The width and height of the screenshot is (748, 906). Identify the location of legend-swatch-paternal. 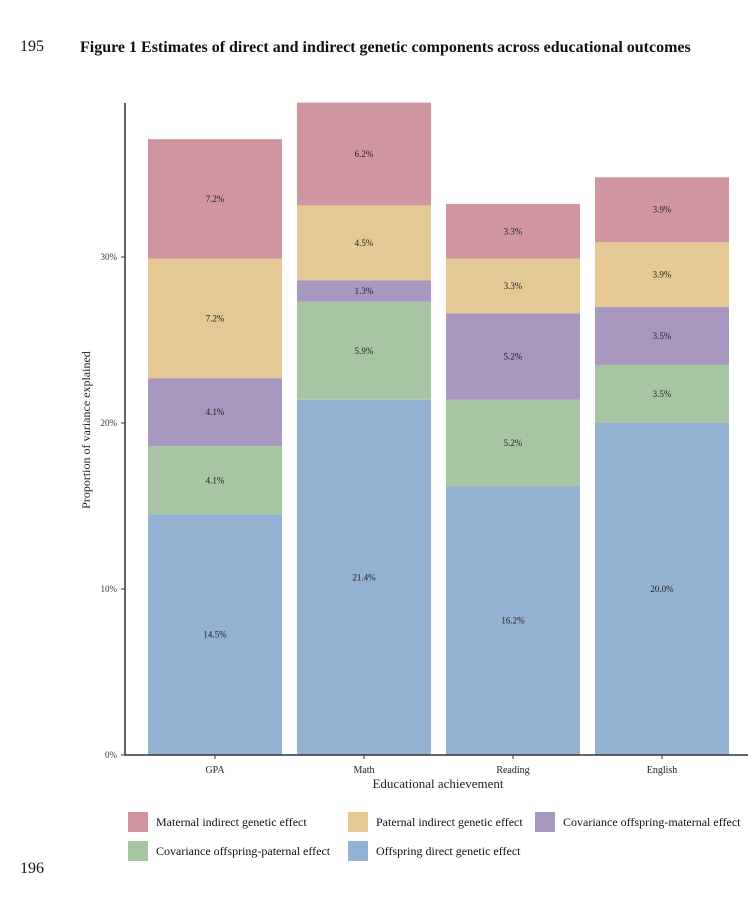
(358, 822).